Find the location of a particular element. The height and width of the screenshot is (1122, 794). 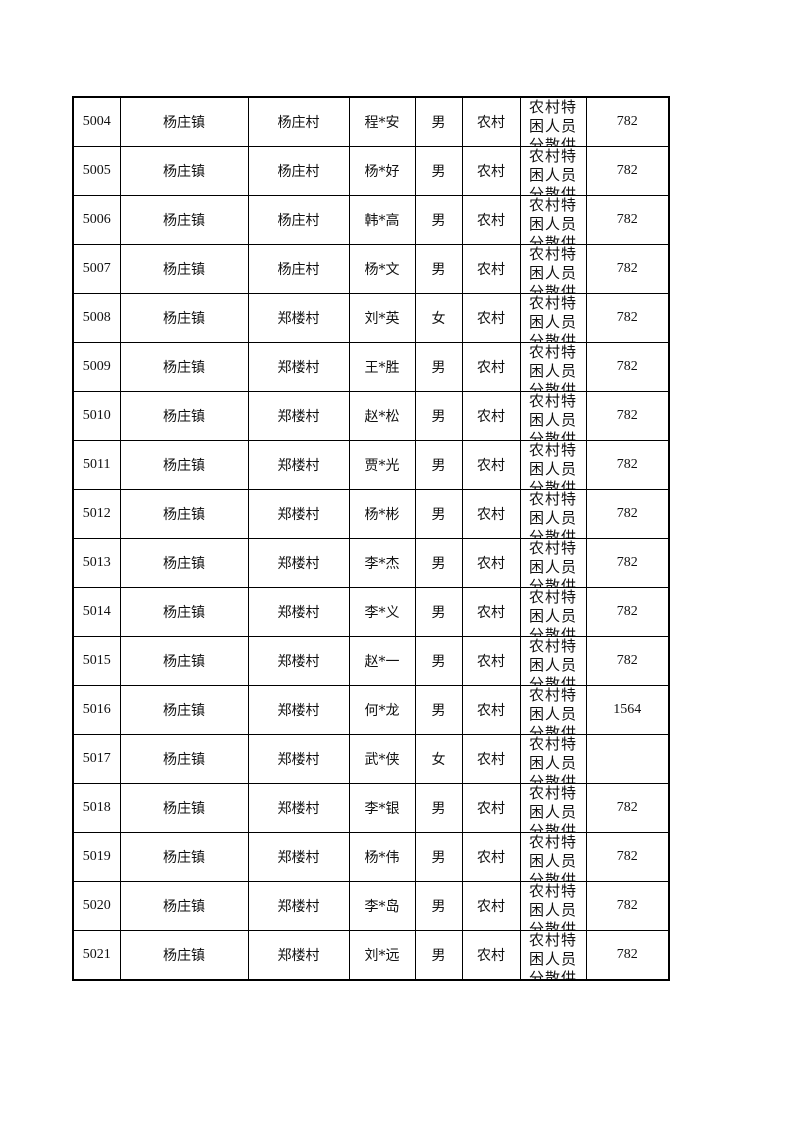

gender-cell: 女 is located at coordinates (438, 318).